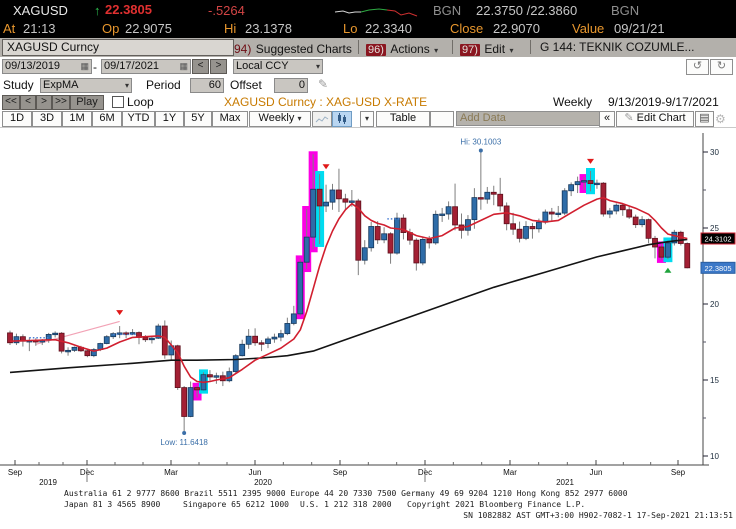 The image size is (736, 529). I want to click on footer-copyright: Copyright 2021 Bloomberg Finance L.P., so click(496, 504).